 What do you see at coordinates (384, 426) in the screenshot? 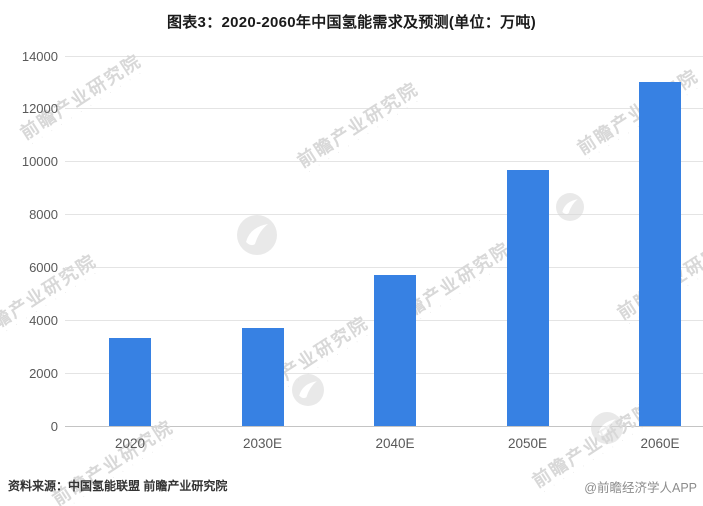
I see `x-axis-line` at bounding box center [384, 426].